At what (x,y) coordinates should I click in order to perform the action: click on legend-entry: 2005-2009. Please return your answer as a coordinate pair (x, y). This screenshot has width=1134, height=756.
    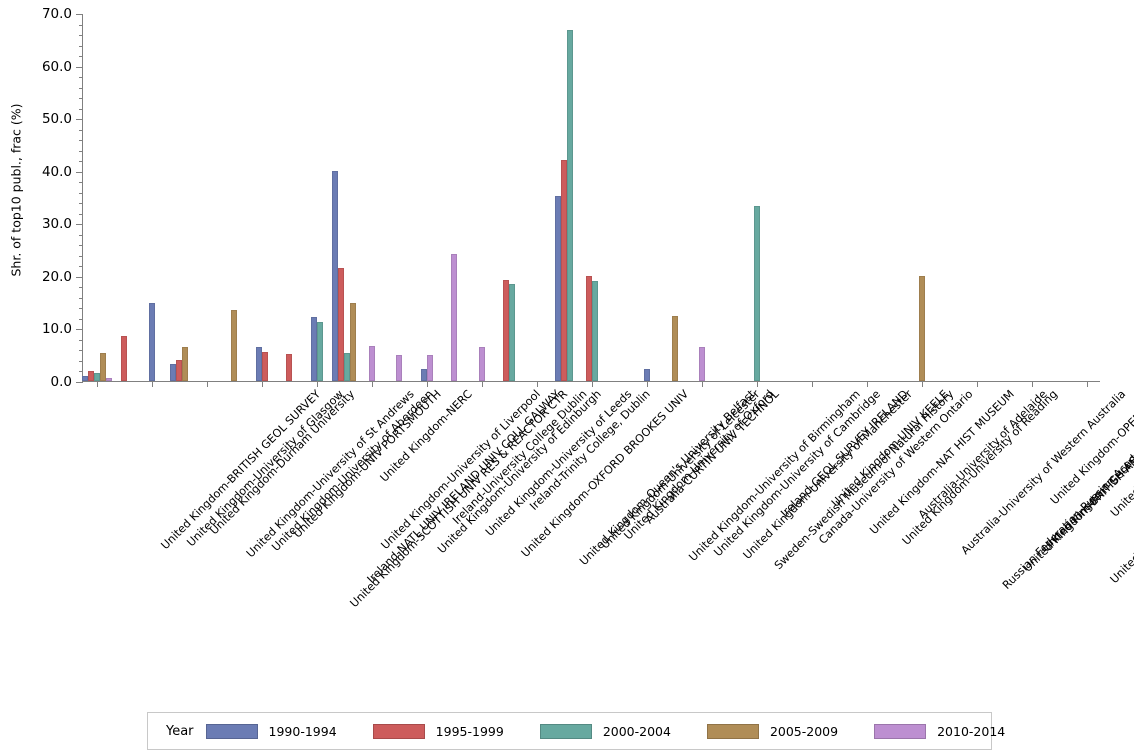
    Looking at the image, I should click on (788, 731).